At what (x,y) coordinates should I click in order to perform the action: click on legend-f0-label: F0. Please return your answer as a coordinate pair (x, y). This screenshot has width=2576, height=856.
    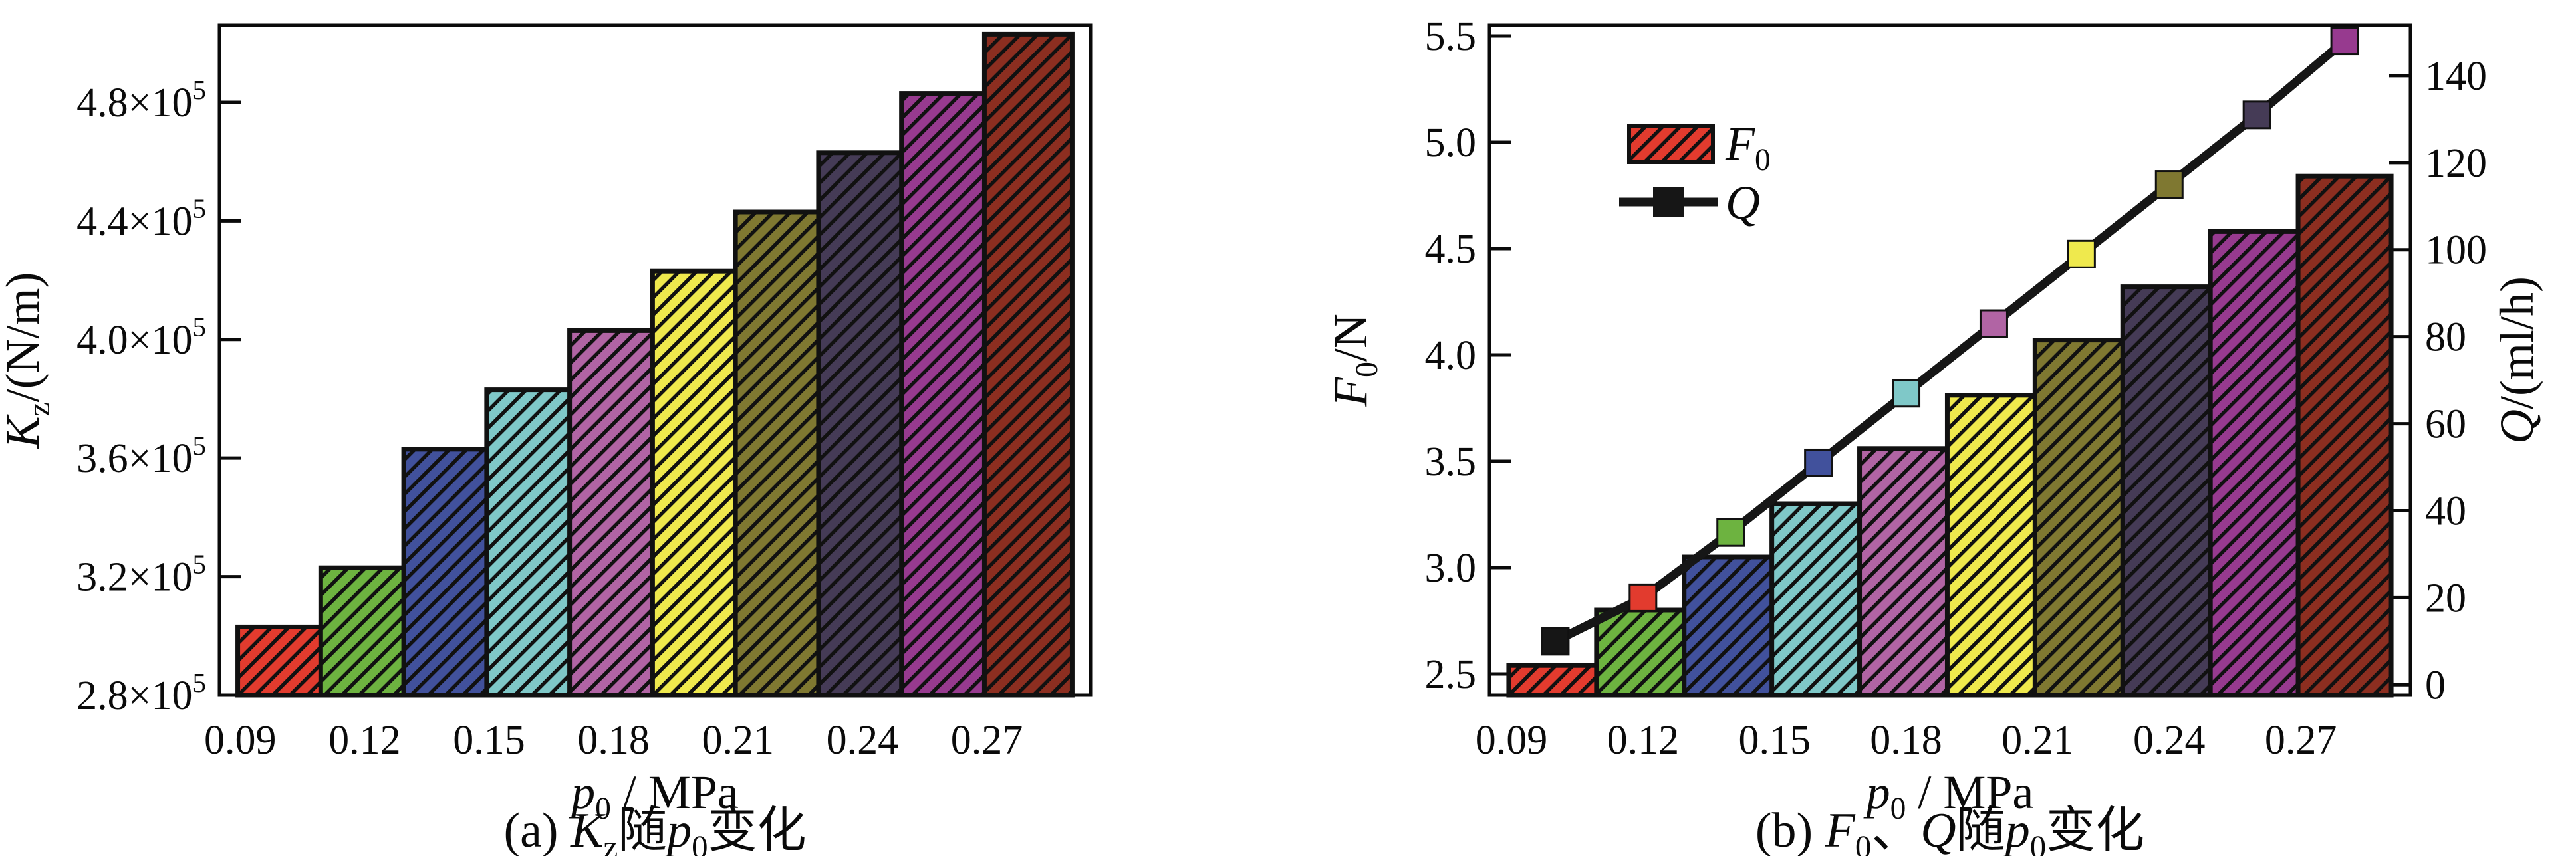
    Looking at the image, I should click on (1748, 147).